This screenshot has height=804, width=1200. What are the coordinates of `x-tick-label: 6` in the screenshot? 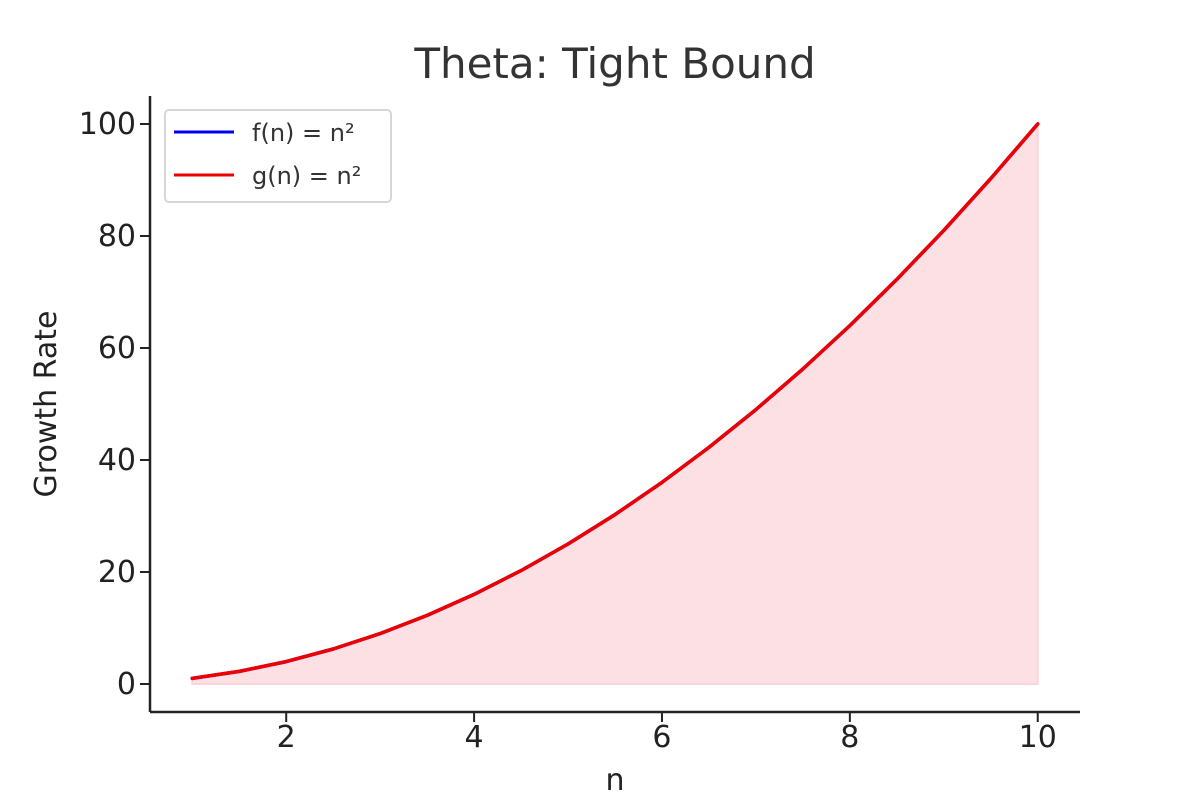 It's located at (661, 737).